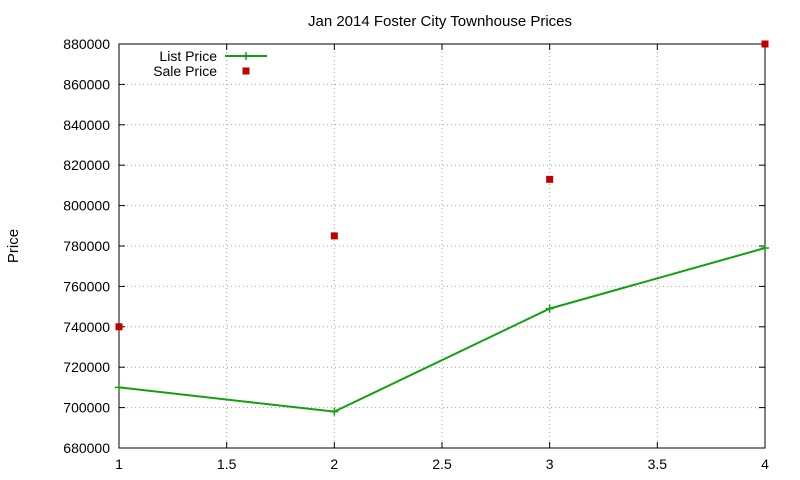  I want to click on x-tick-label: 3.5, so click(658, 464).